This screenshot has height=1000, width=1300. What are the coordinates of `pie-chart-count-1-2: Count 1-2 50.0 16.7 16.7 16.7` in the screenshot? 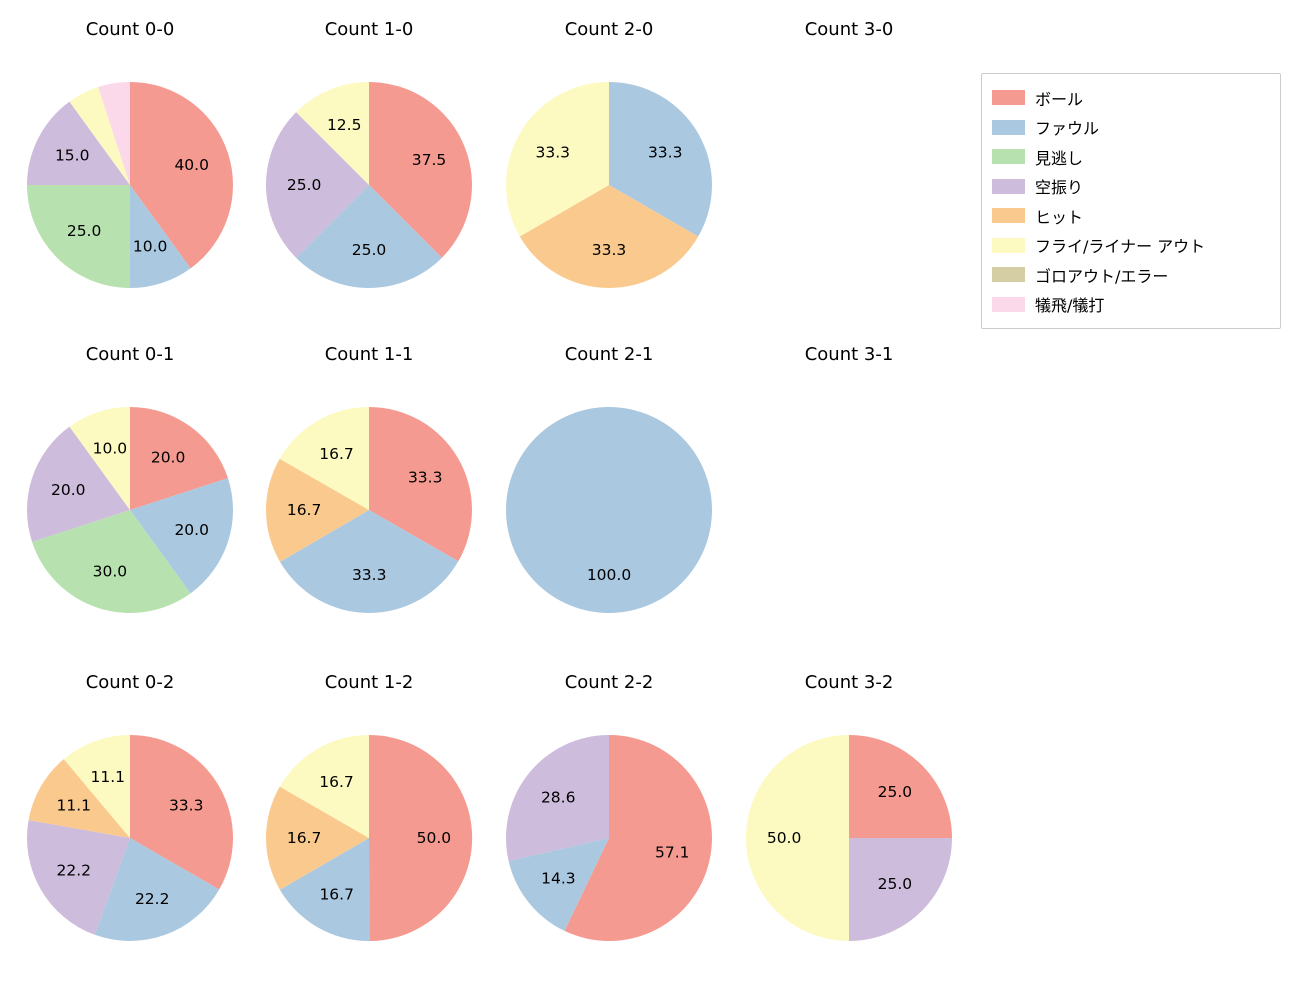 It's located at (369, 803).